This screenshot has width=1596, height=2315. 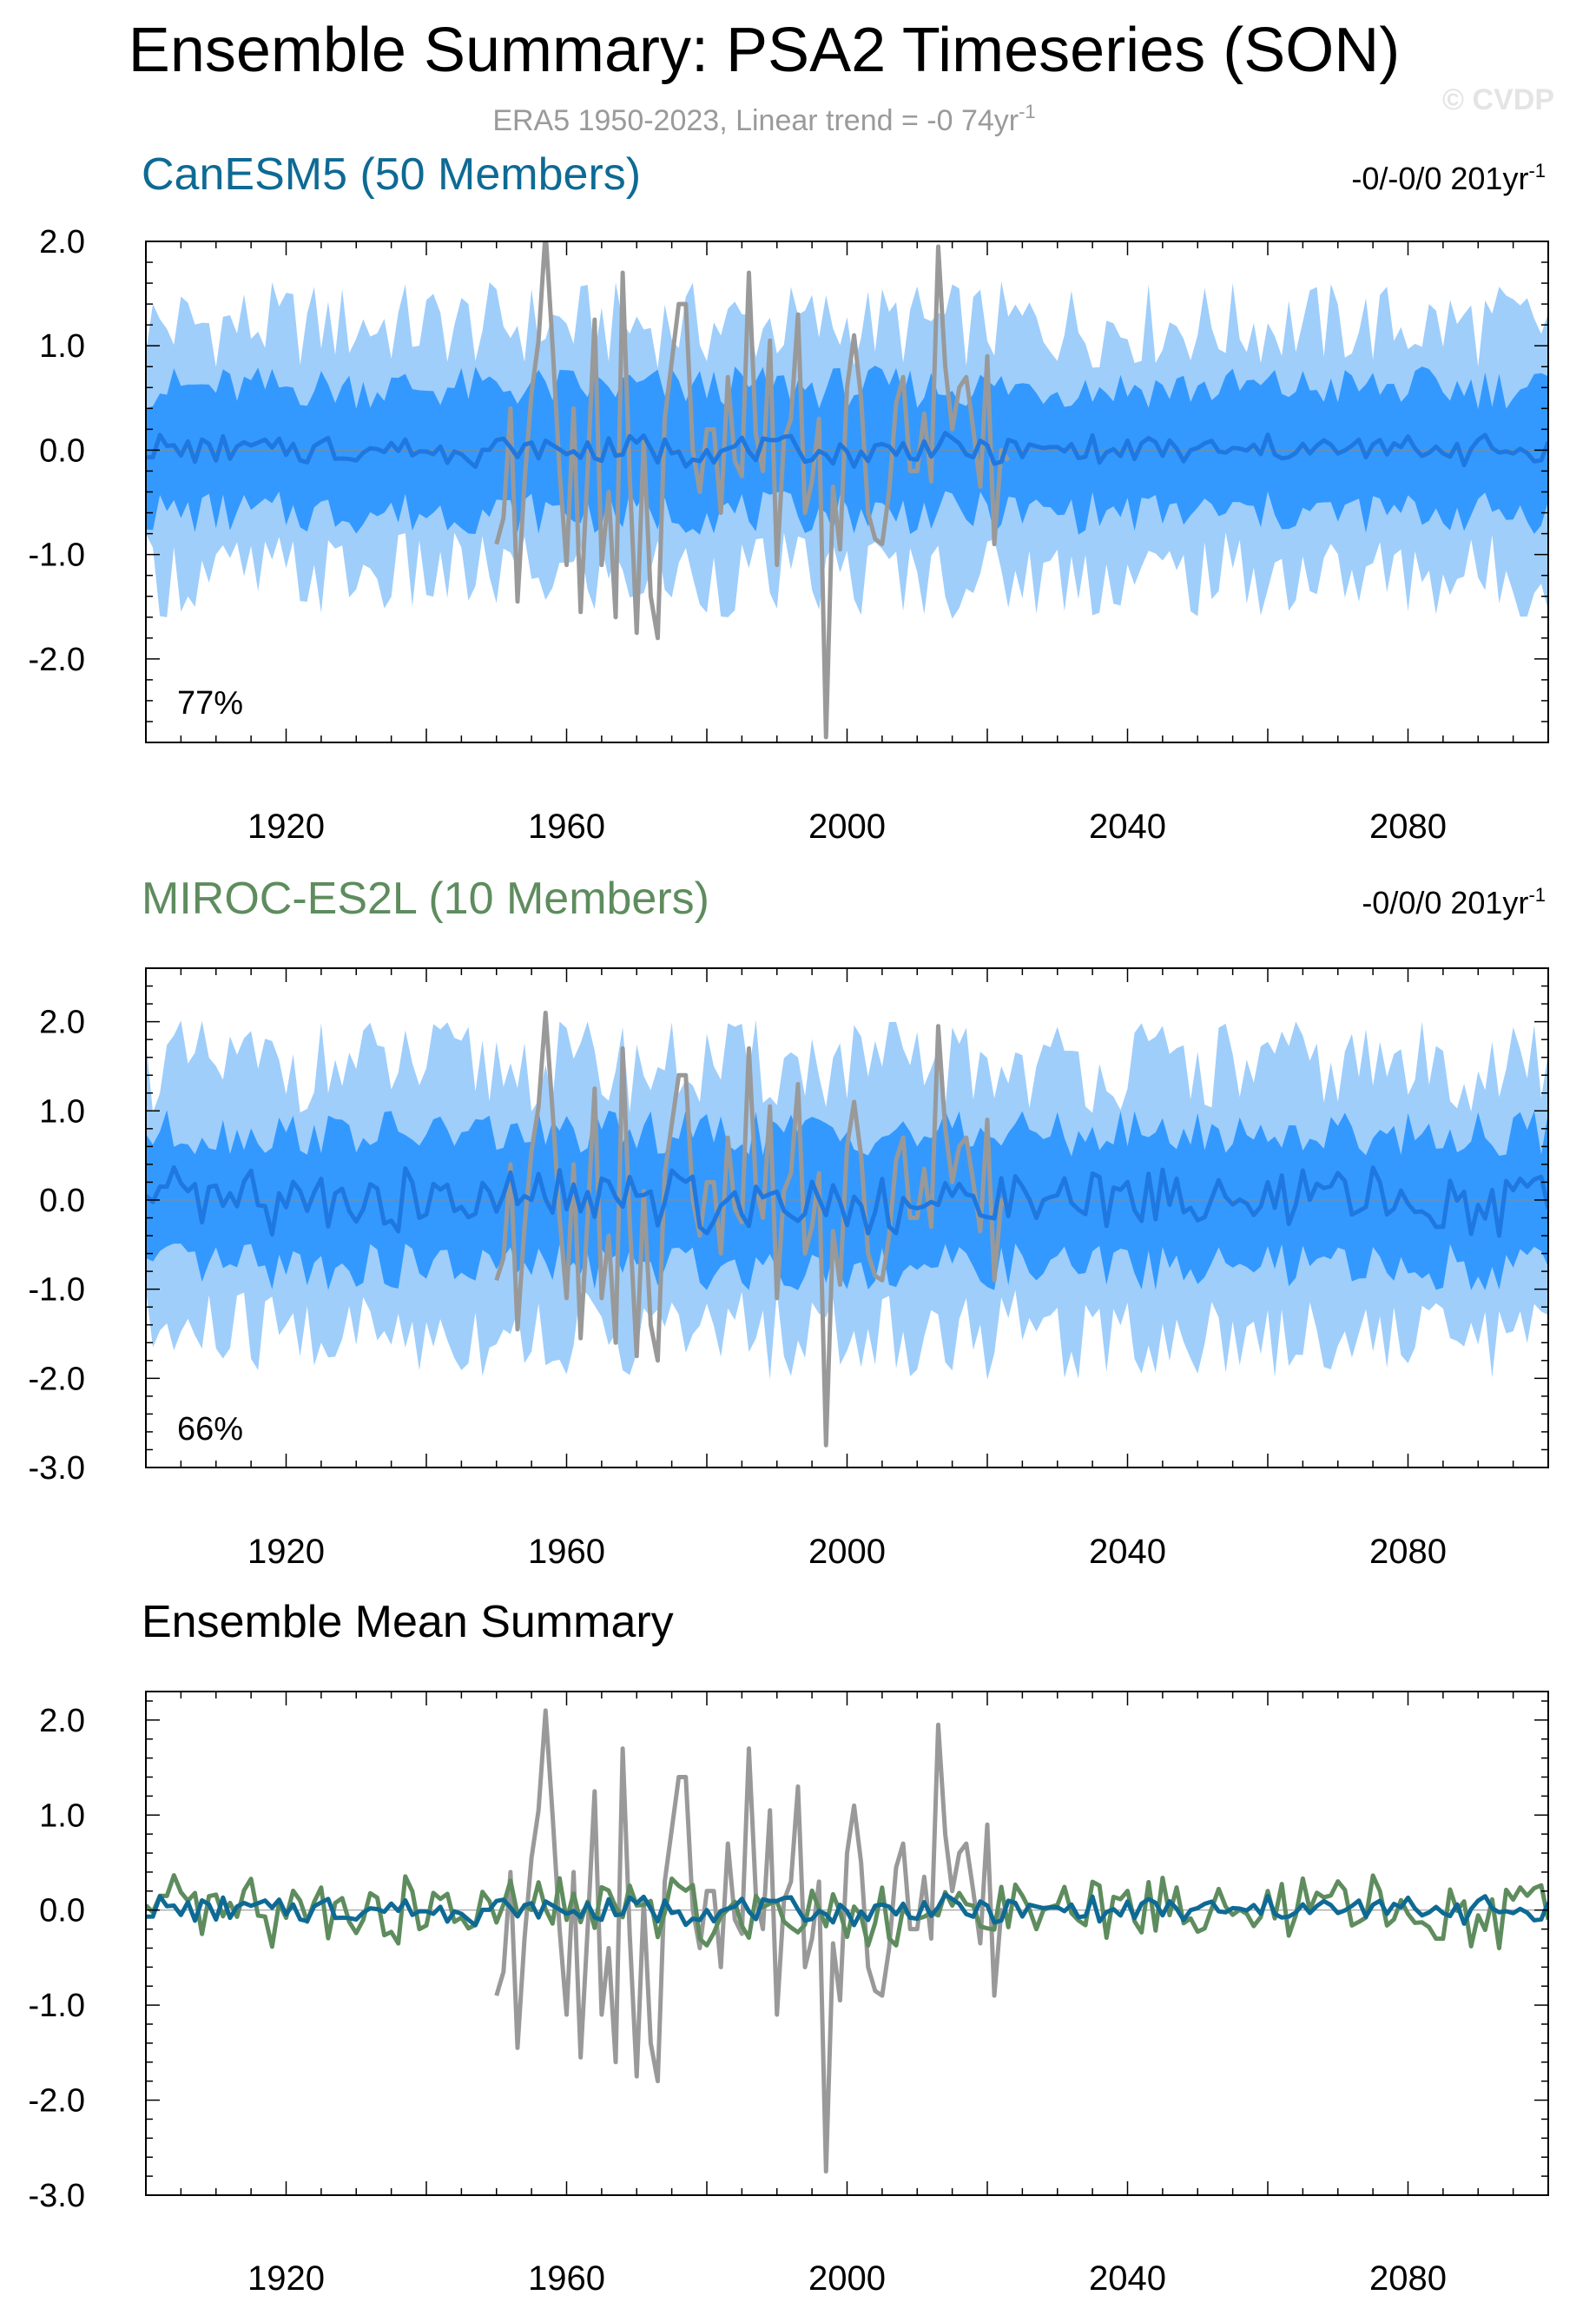 I want to click on panel-title: MIROC-ES2L (10 Members), so click(x=425, y=899).